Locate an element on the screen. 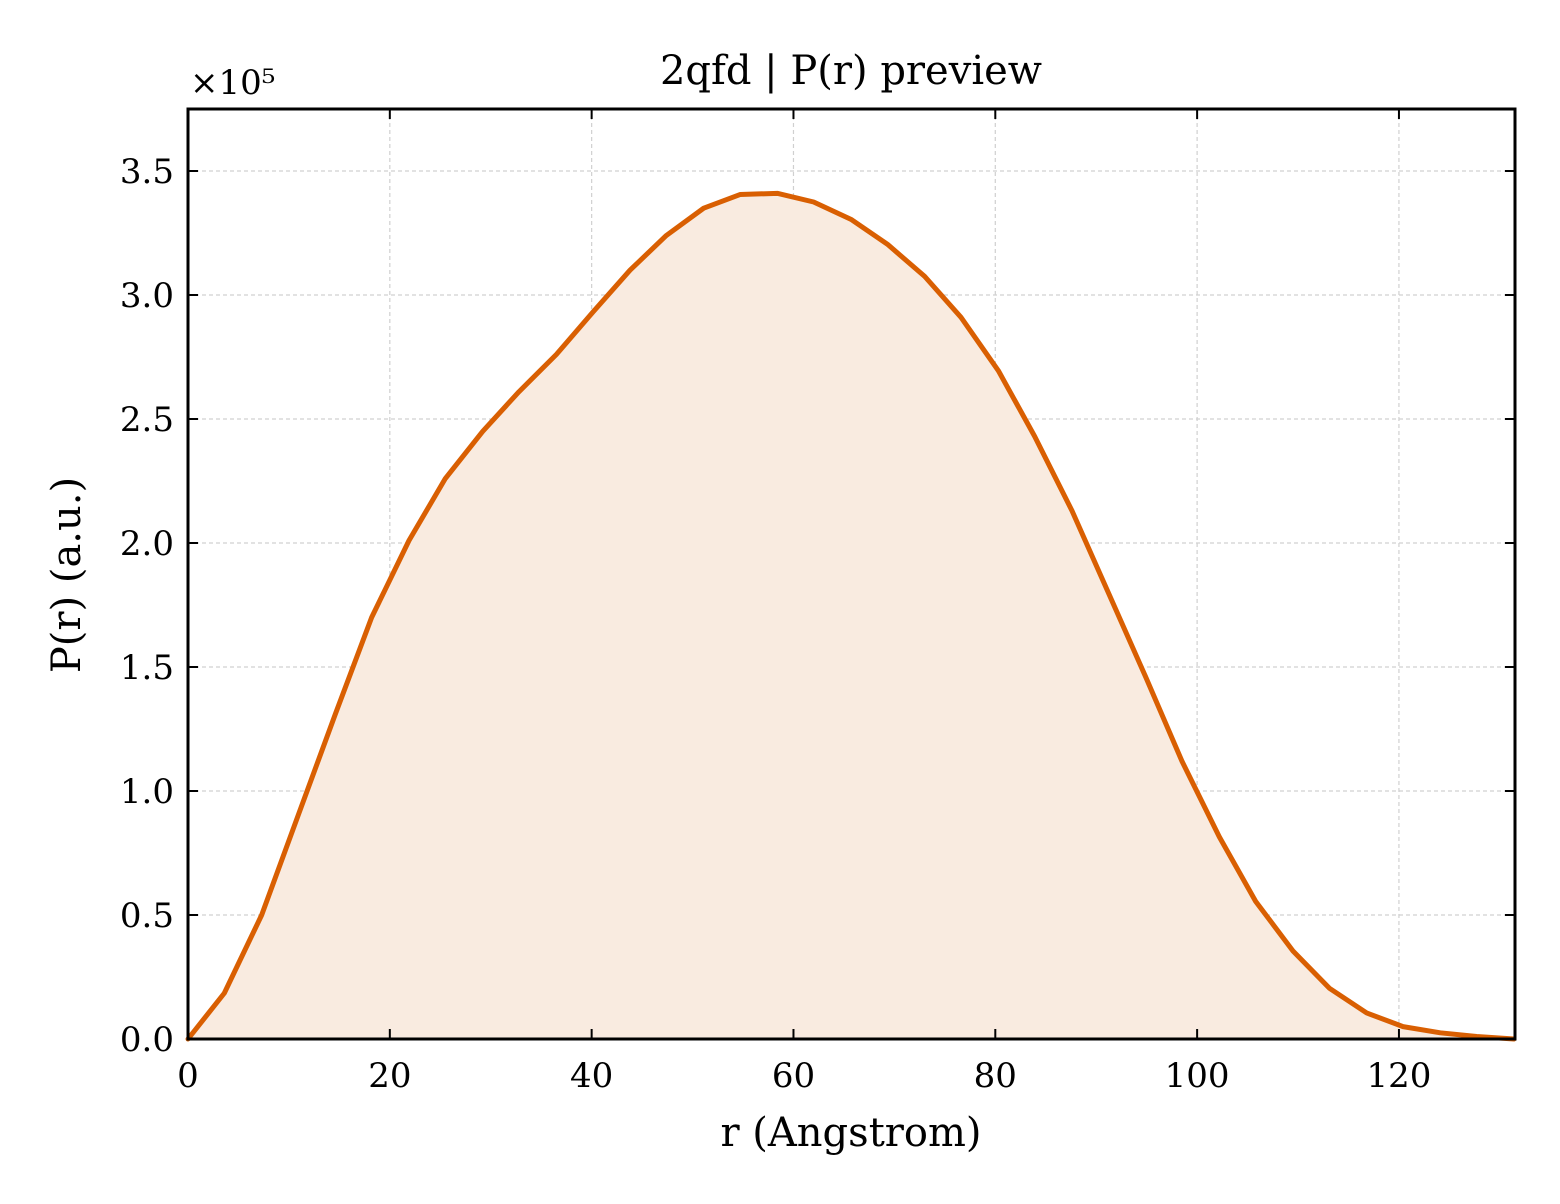 The width and height of the screenshot is (1560, 1204). y-tick-label-2: 1.0 is located at coordinates (147, 792).